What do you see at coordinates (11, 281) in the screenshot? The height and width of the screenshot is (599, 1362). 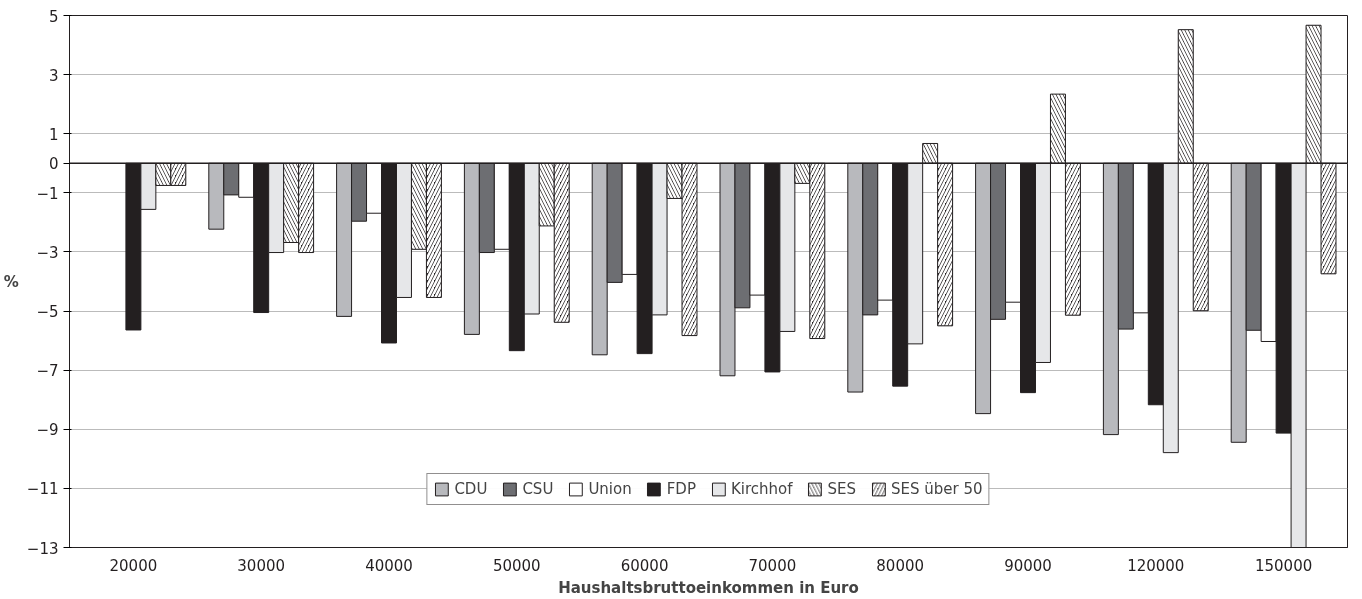 I see `y-axis-title: %` at bounding box center [11, 281].